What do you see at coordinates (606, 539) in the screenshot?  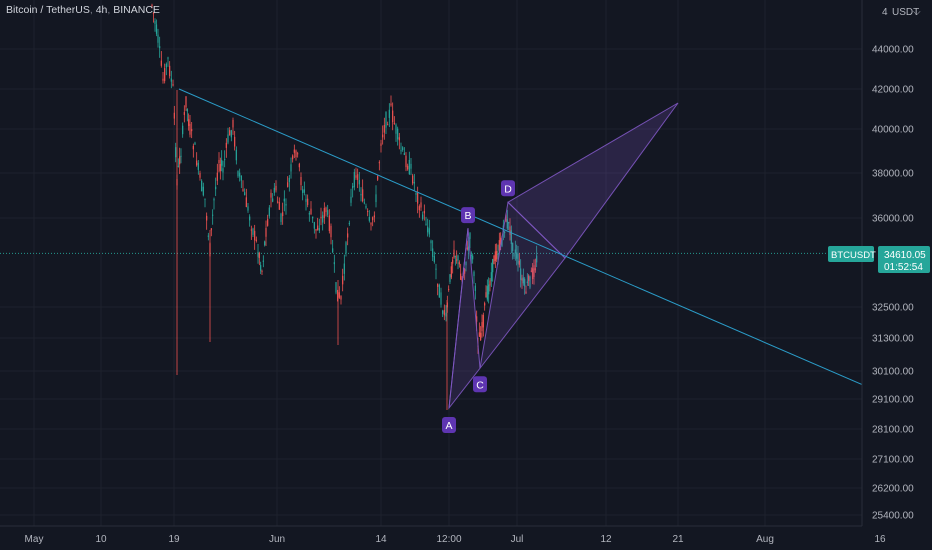 I see `time-tick: 12` at bounding box center [606, 539].